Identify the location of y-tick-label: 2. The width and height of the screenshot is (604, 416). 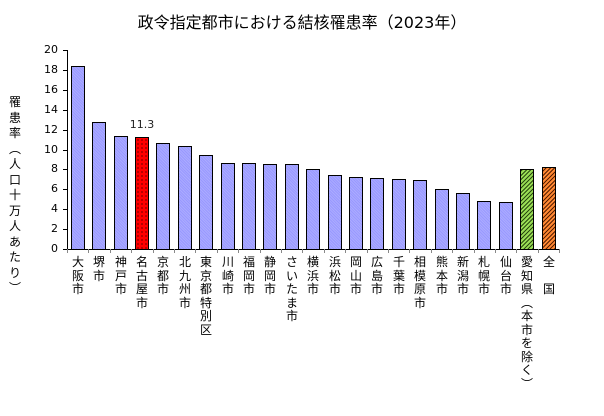
(54, 228).